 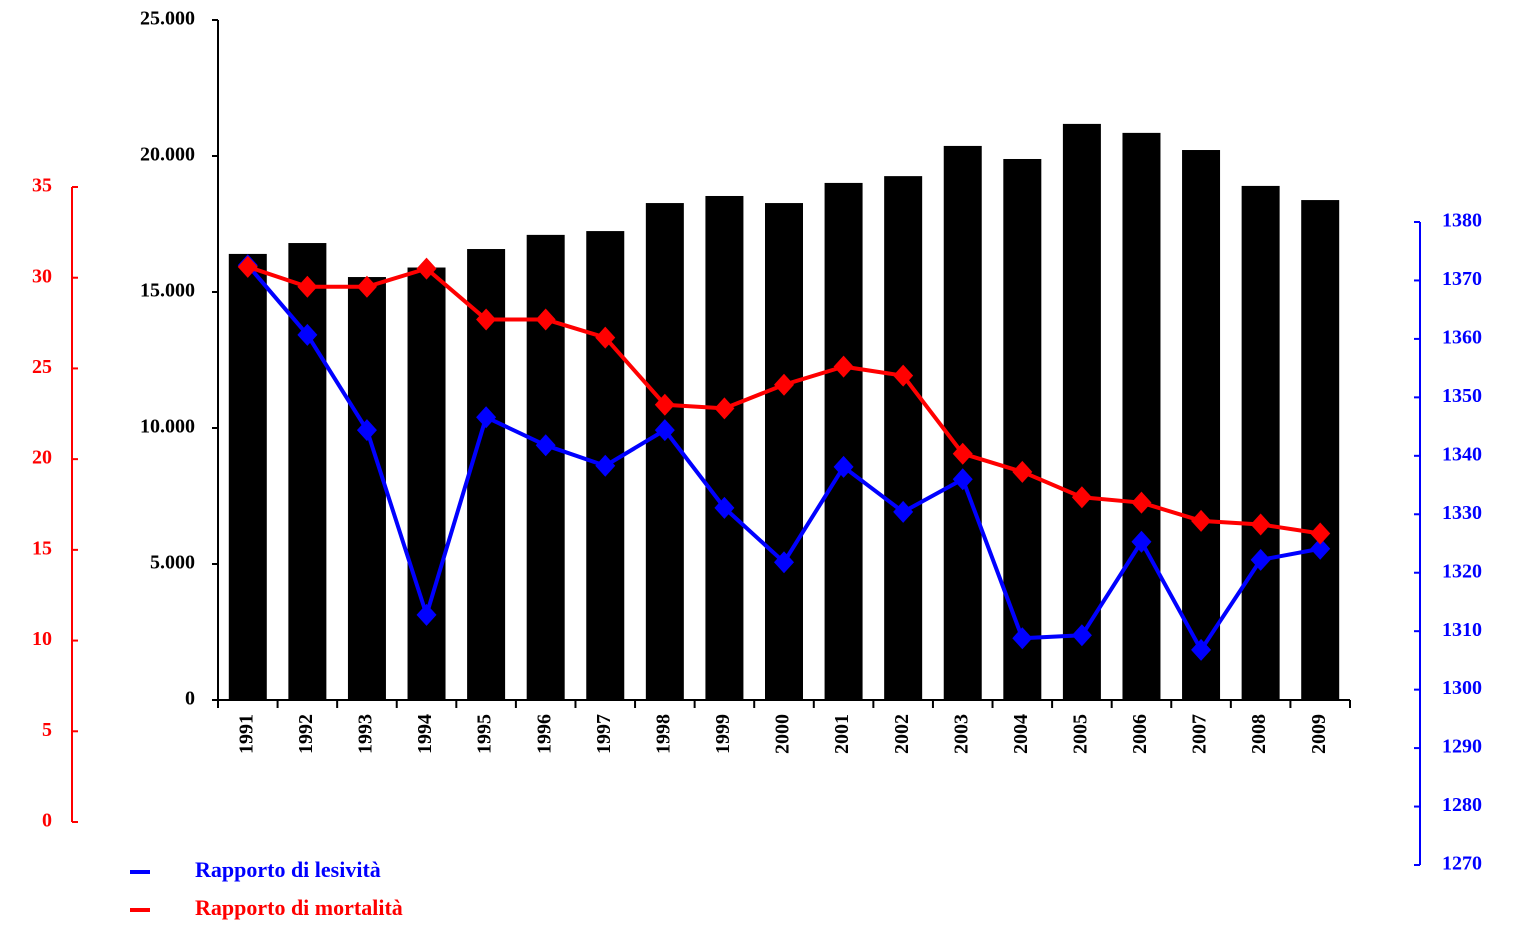 What do you see at coordinates (544, 734) in the screenshot?
I see `x-tick-label: 1996` at bounding box center [544, 734].